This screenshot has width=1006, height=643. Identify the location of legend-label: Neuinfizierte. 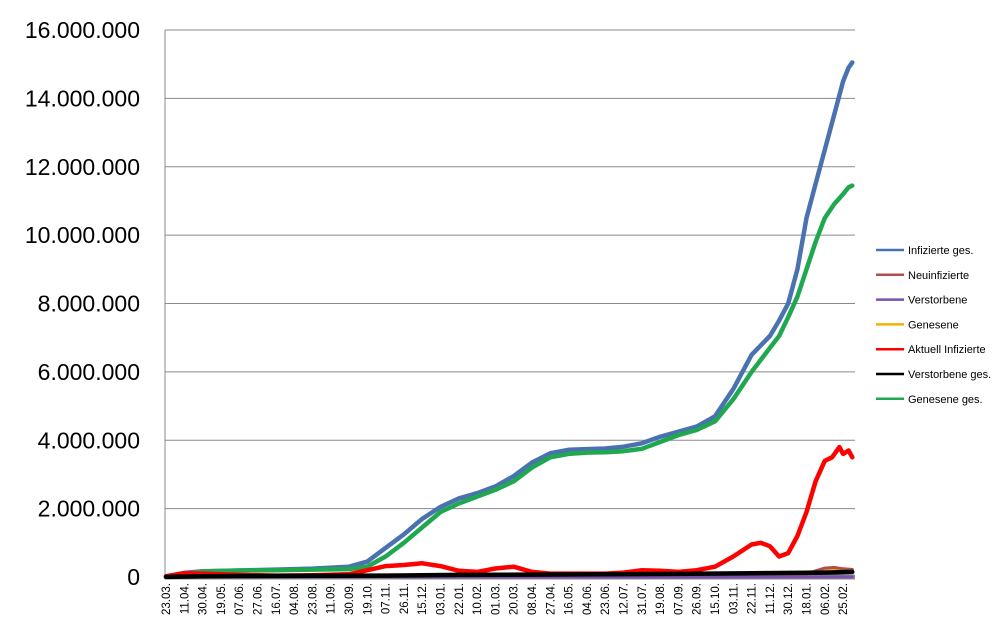
(938, 276).